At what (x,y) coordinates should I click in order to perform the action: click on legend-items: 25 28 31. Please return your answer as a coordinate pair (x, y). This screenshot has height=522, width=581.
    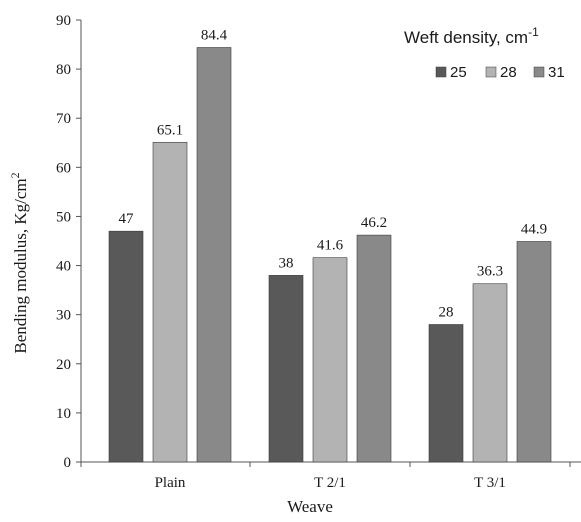
    Looking at the image, I should click on (500, 72).